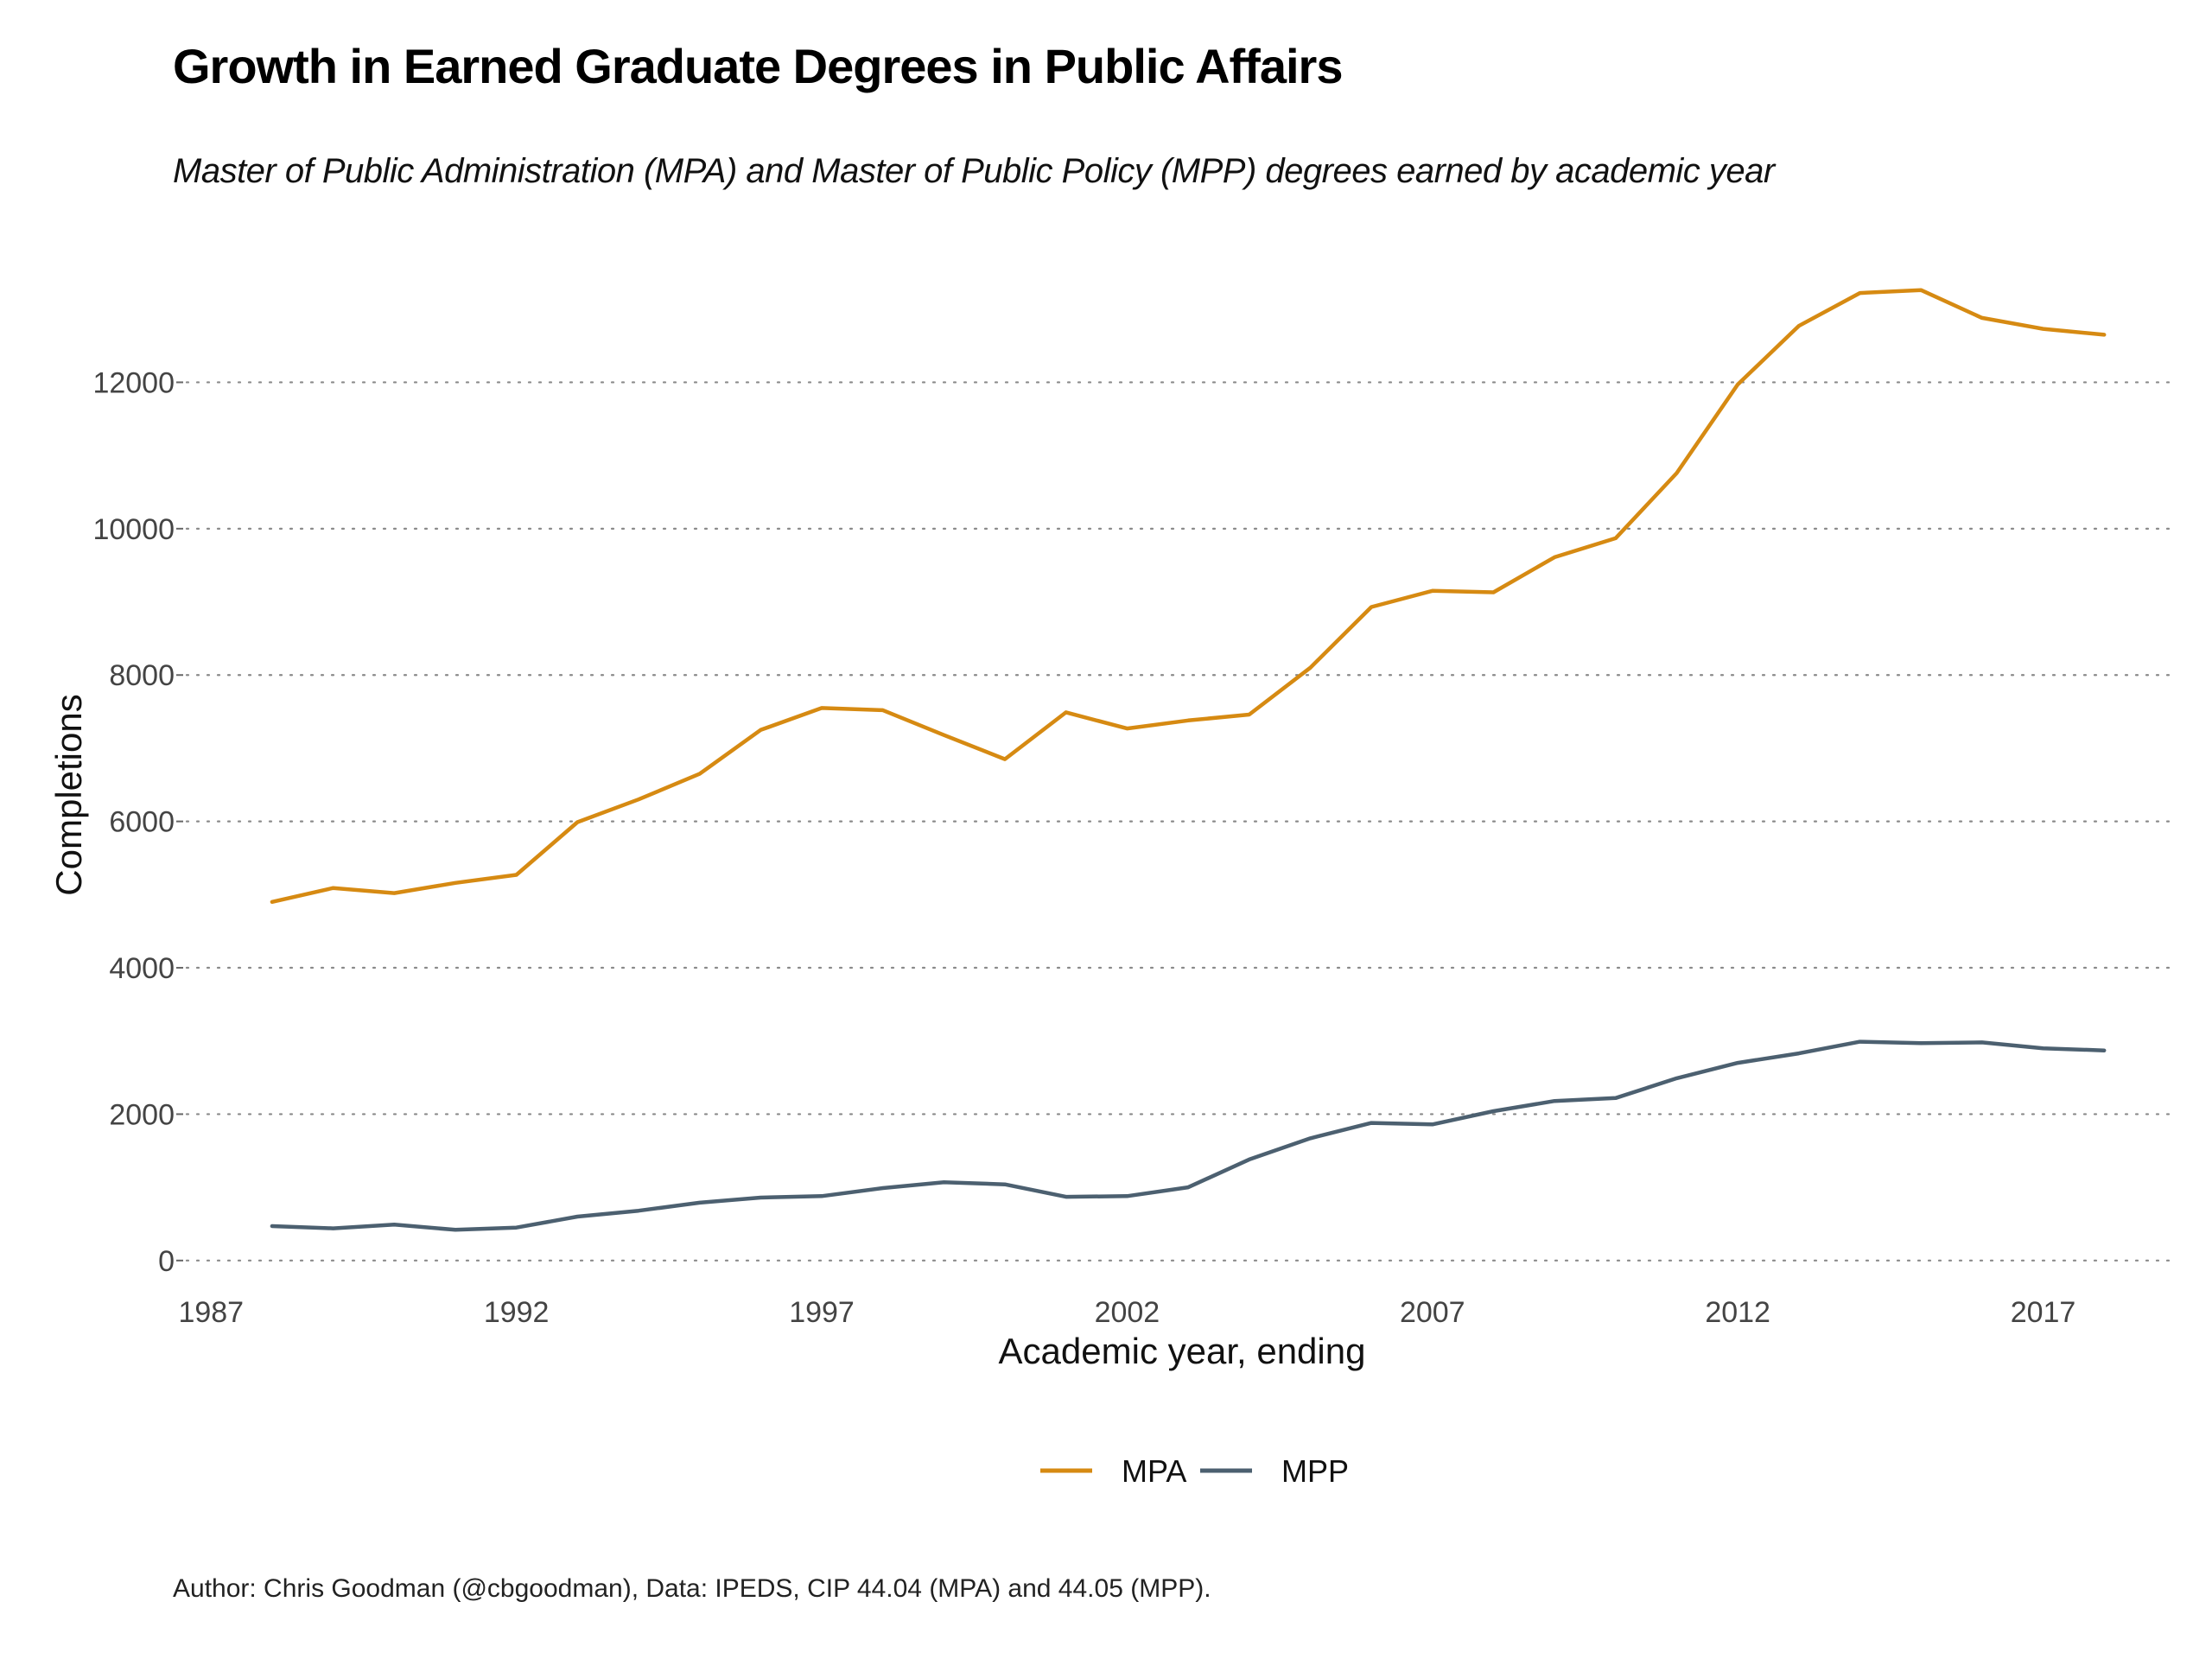  I want to click on y-tick-label: 0, so click(166, 1261).